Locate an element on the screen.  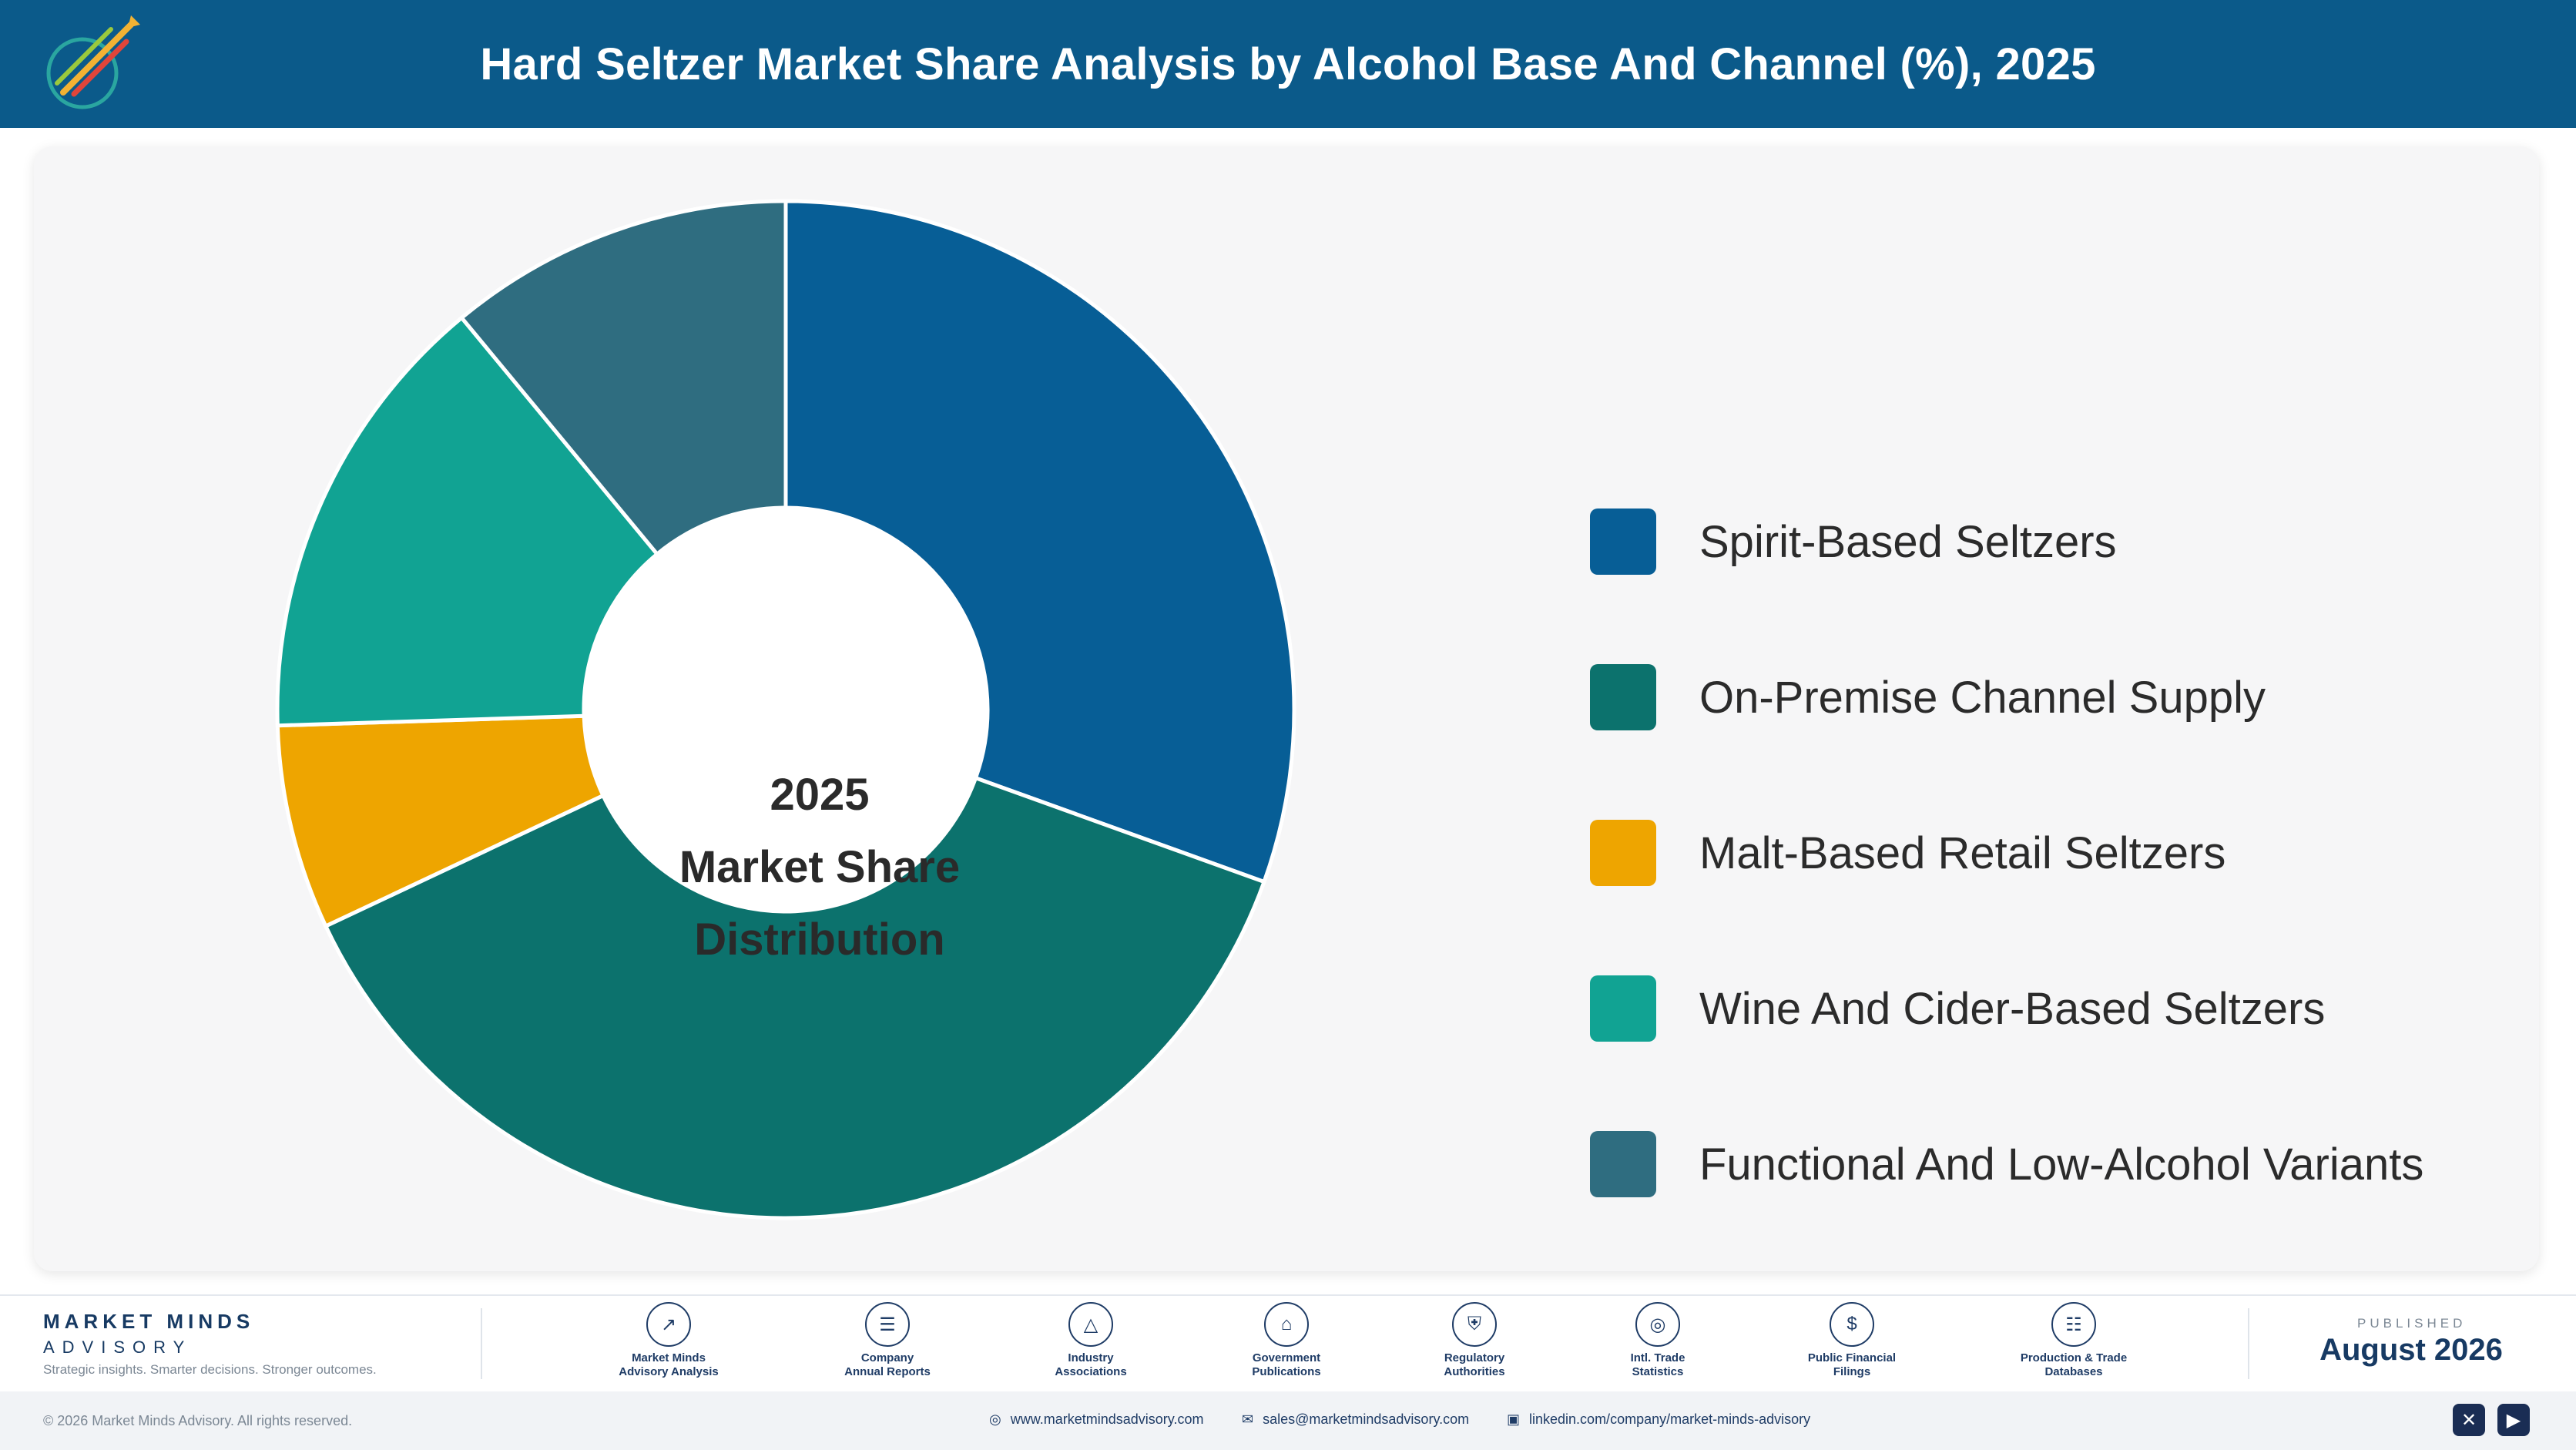
source-item: ⛨ Regulatory Authorities is located at coordinates (1474, 1340).